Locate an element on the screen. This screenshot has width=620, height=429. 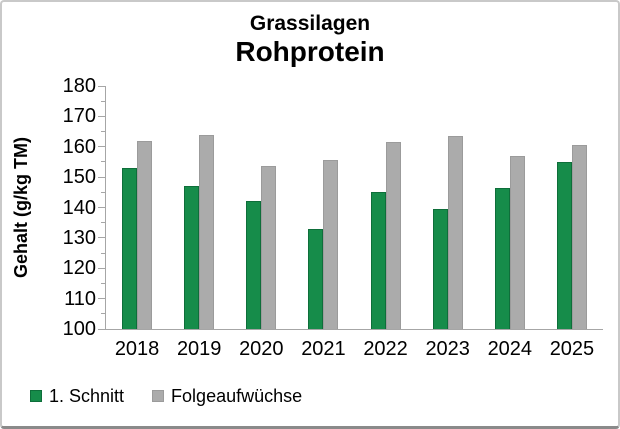
bar-folgeaufwuechse-2021 is located at coordinates (331, 244).